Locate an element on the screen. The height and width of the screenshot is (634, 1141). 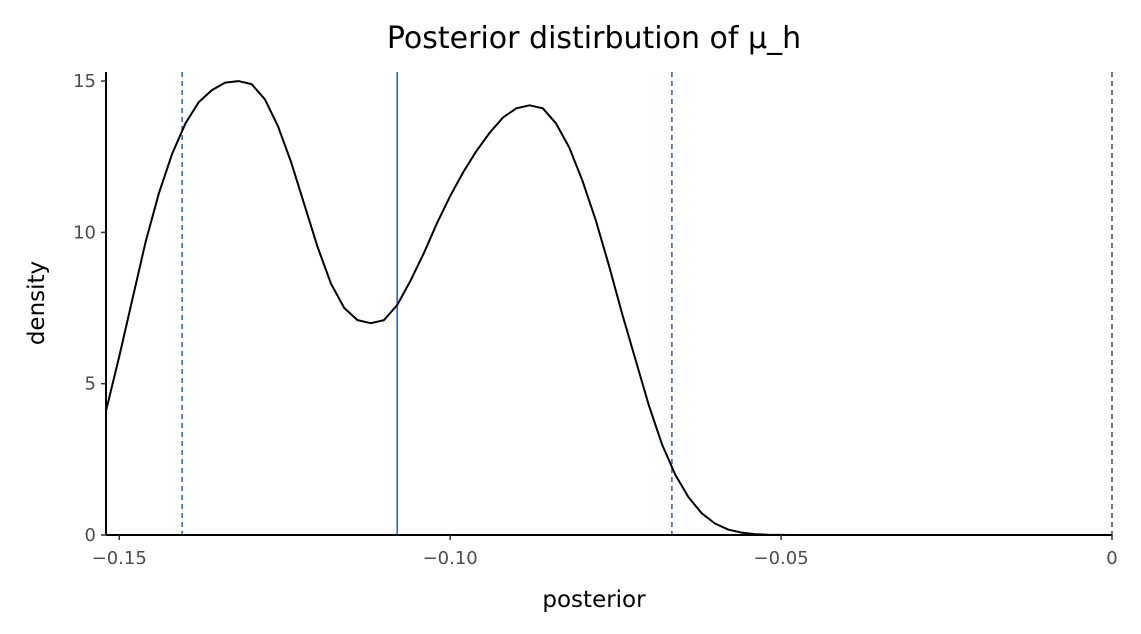
x-tick-label: −0.05 is located at coordinates (780, 558).